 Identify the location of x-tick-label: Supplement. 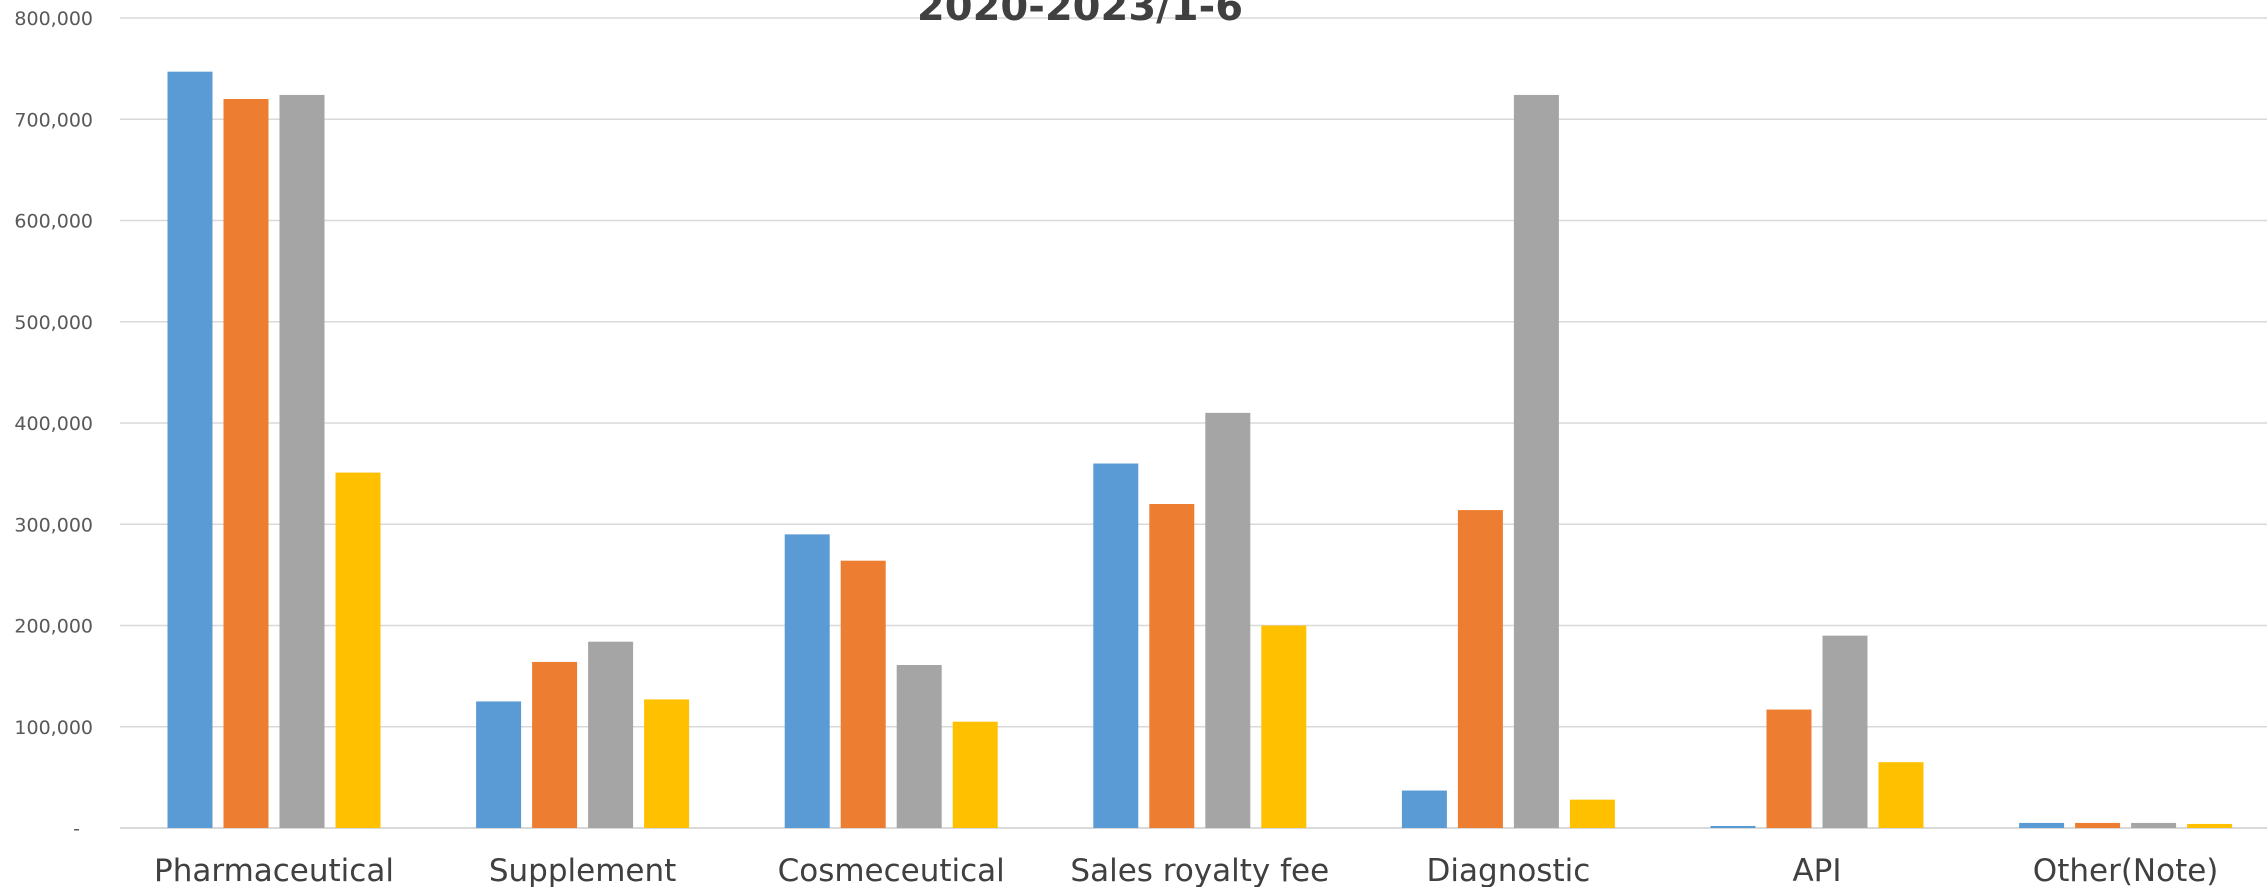
(582, 870).